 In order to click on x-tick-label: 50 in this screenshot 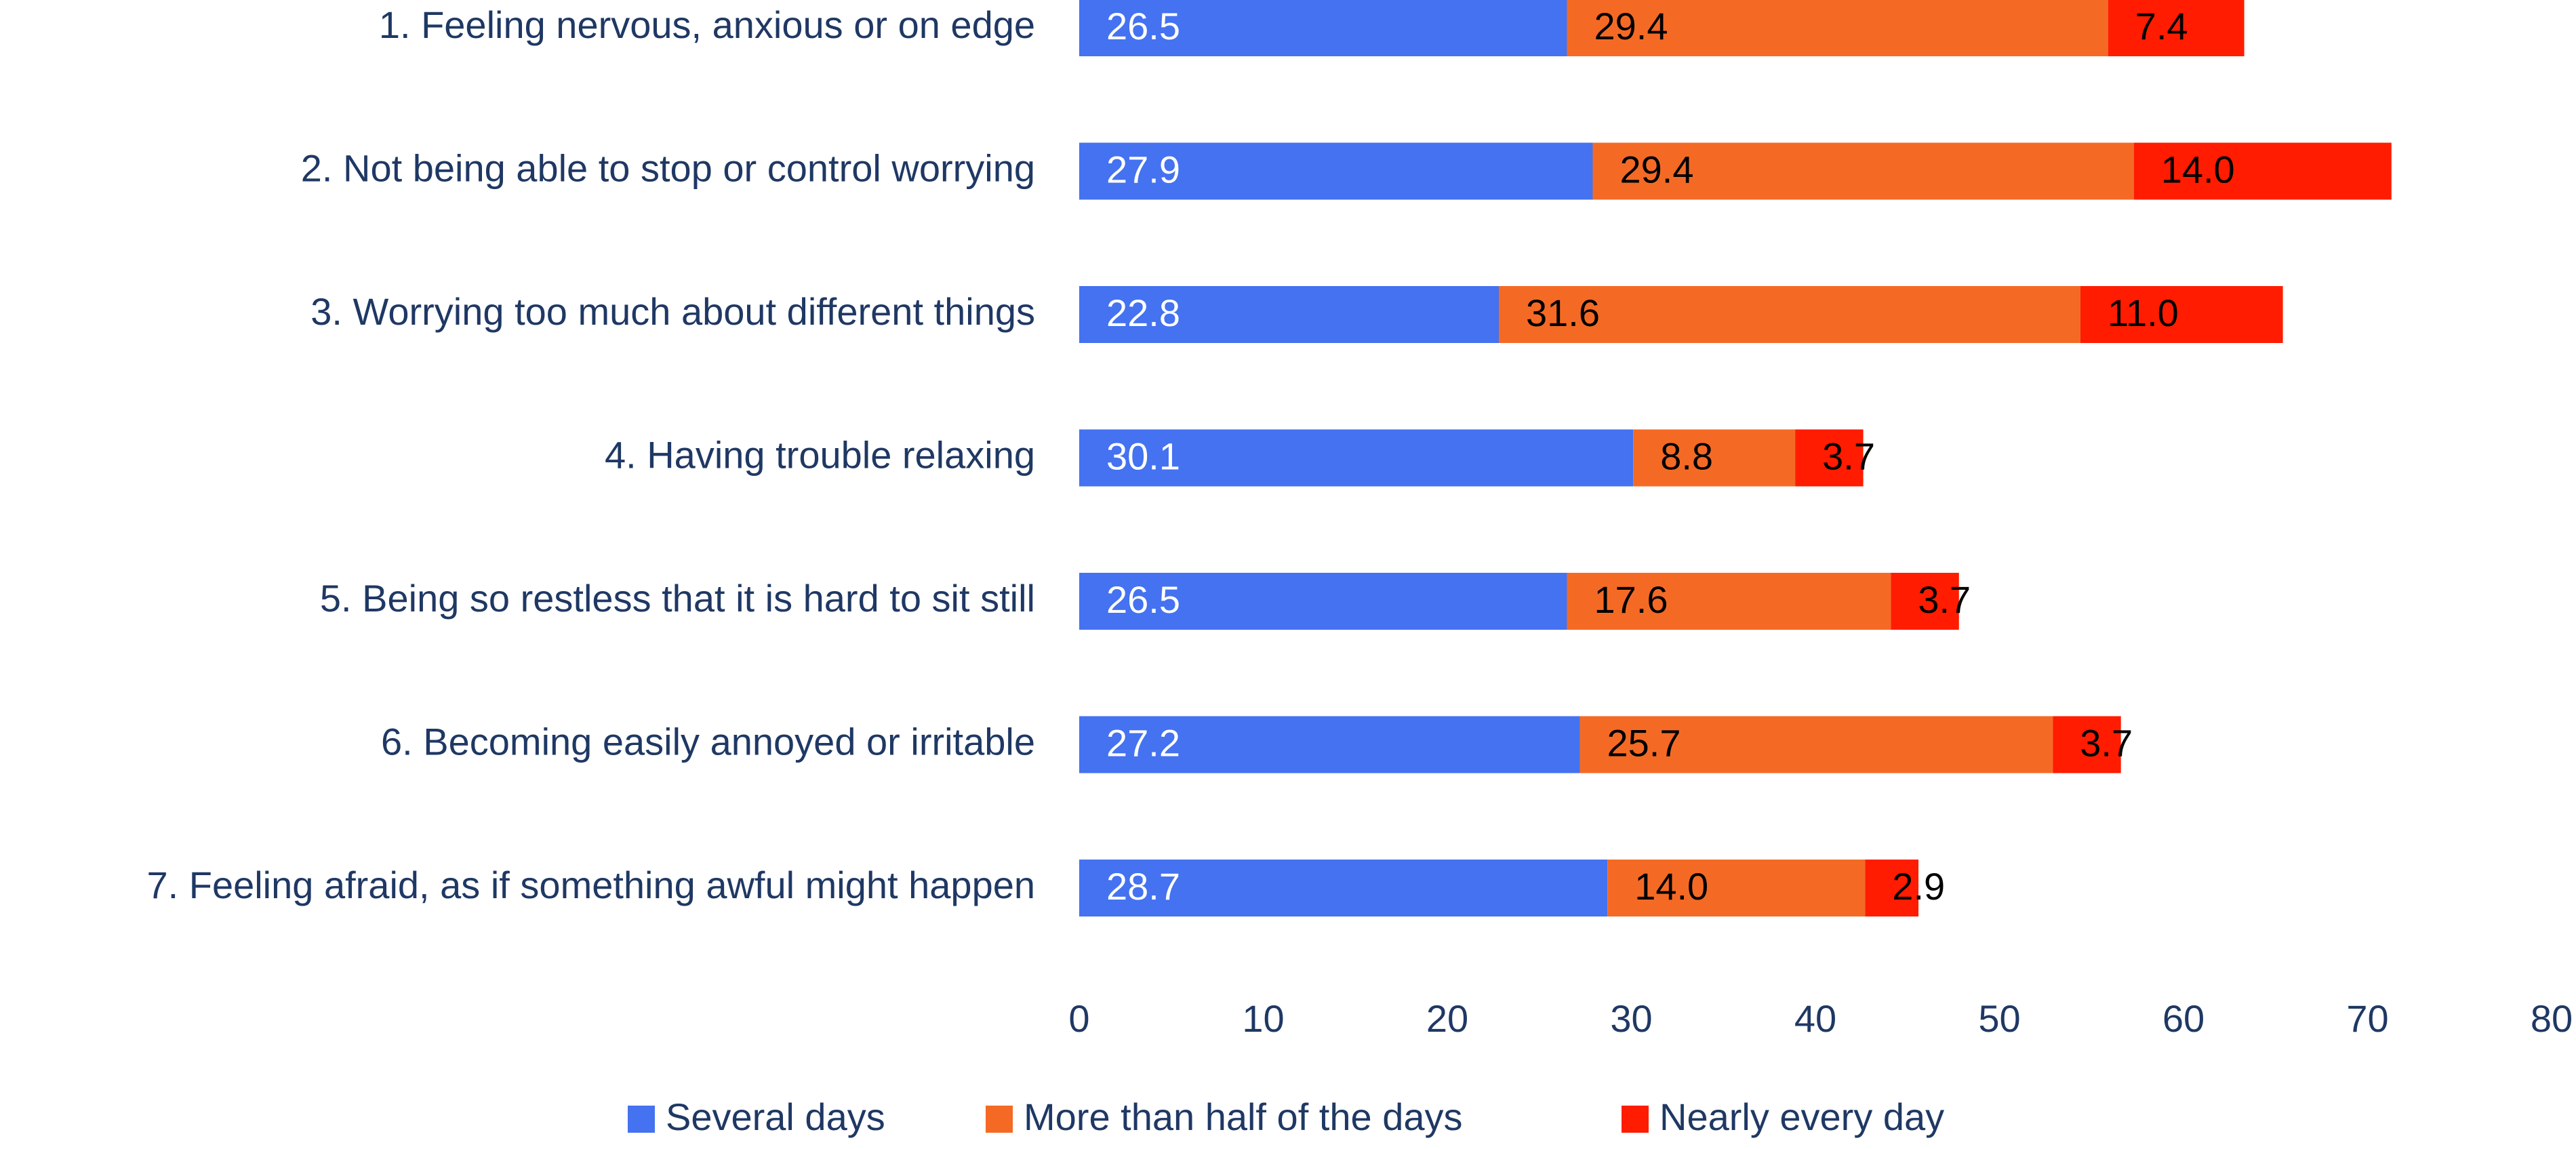, I will do `click(1999, 1018)`.